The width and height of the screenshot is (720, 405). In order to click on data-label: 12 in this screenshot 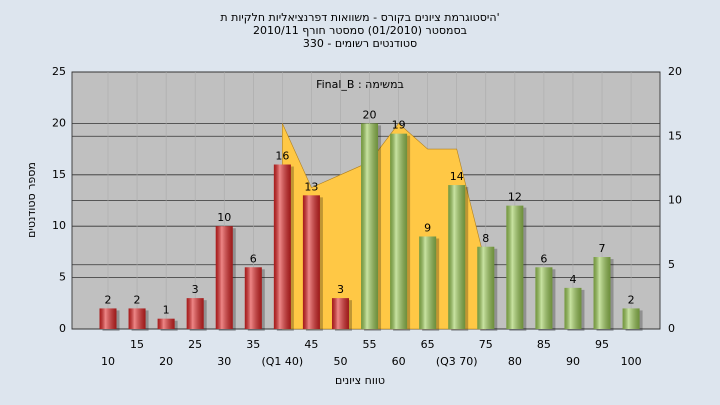, I will do `click(515, 197)`.